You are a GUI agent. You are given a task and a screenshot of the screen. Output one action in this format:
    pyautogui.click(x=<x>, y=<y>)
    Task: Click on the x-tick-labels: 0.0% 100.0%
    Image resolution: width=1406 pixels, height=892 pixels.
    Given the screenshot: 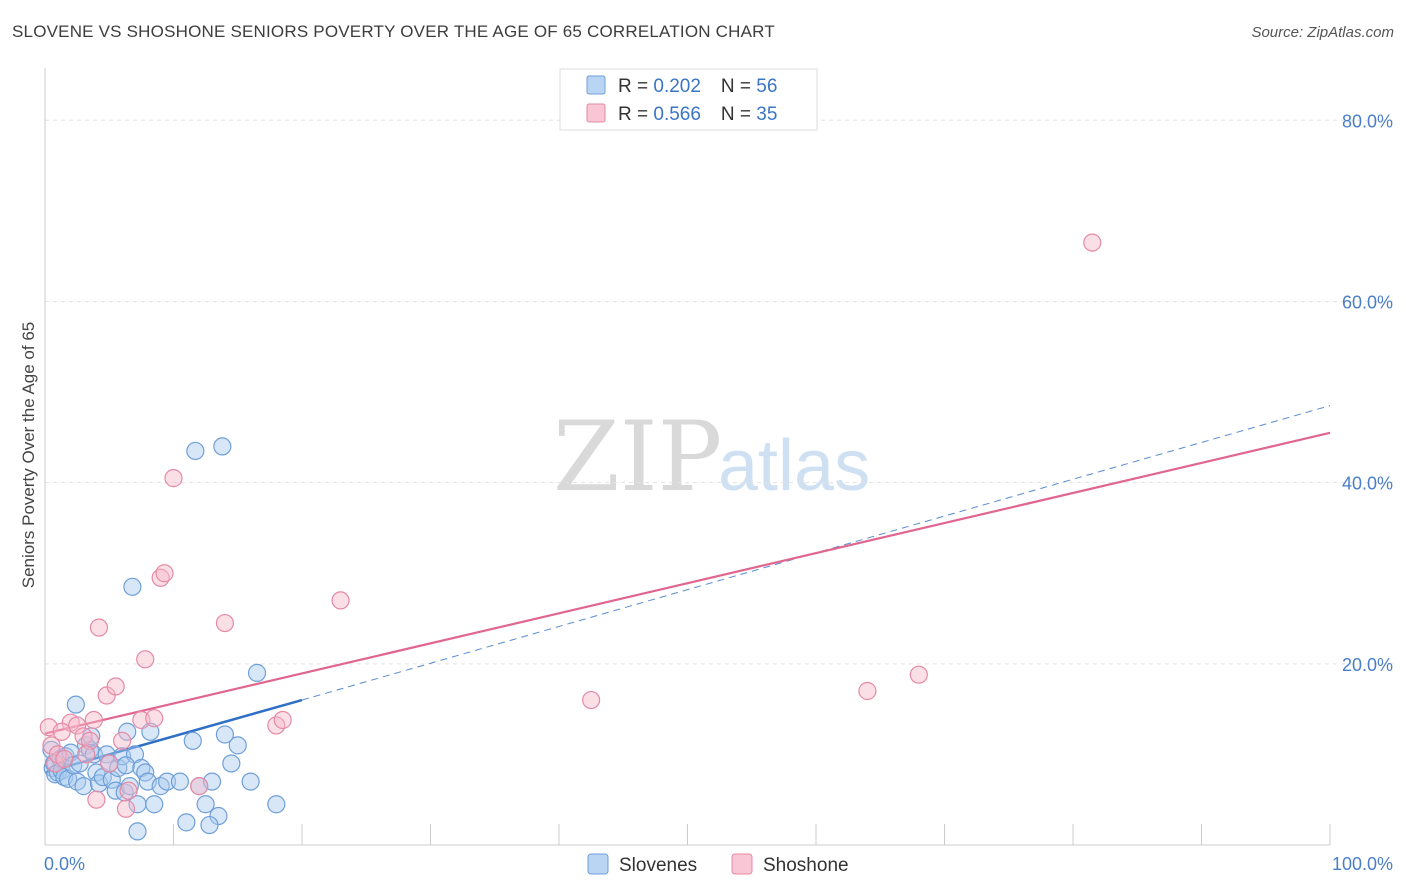 What is the action you would take?
    pyautogui.click(x=718, y=864)
    